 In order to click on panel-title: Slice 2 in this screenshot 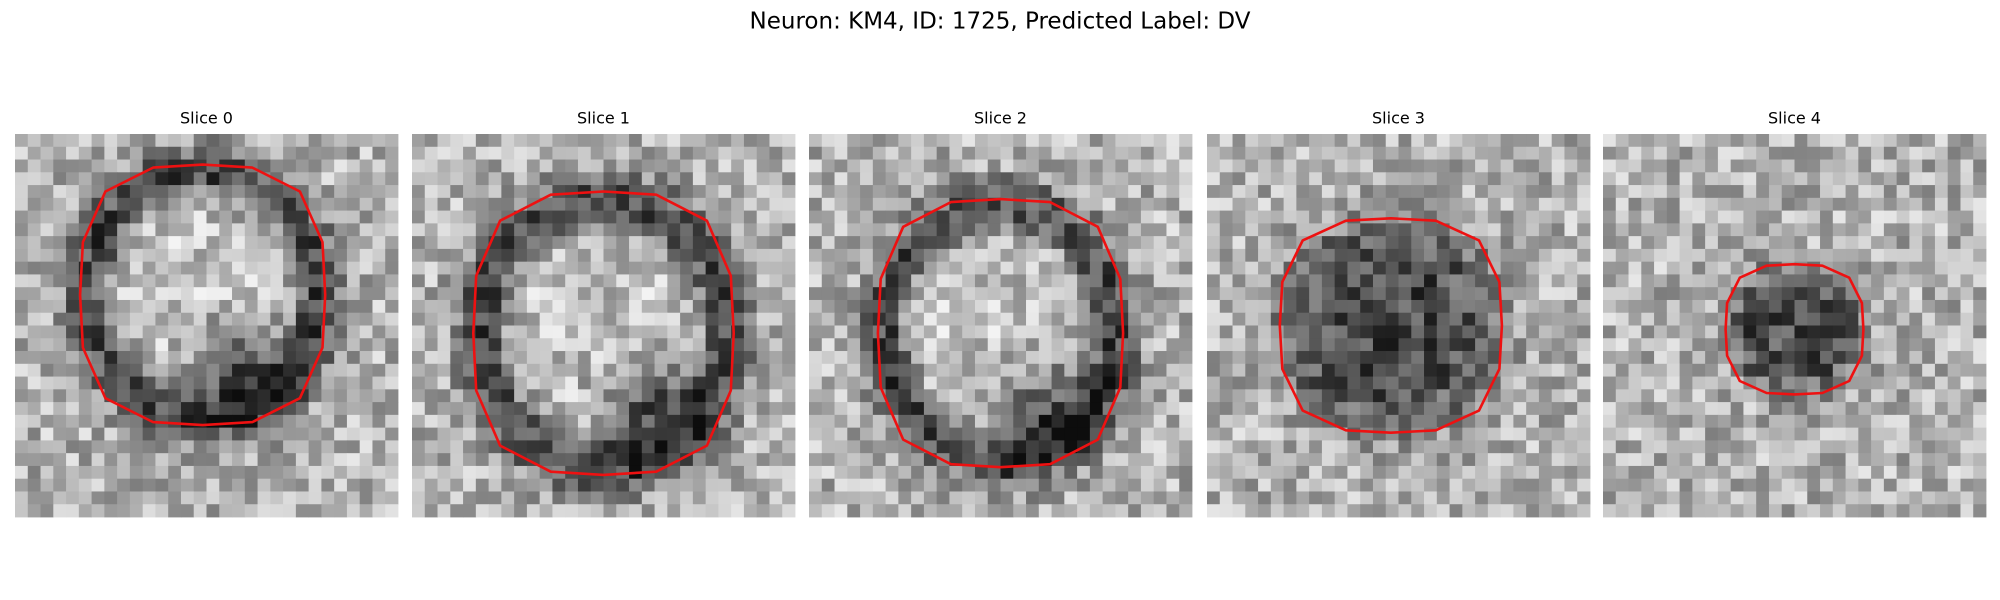, I will do `click(1000, 118)`.